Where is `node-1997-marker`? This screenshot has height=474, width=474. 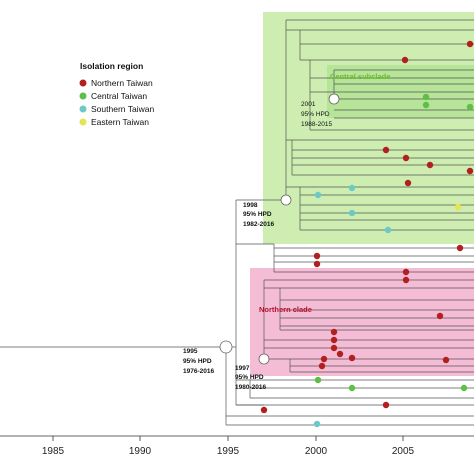
node-1997-marker is located at coordinates (264, 359).